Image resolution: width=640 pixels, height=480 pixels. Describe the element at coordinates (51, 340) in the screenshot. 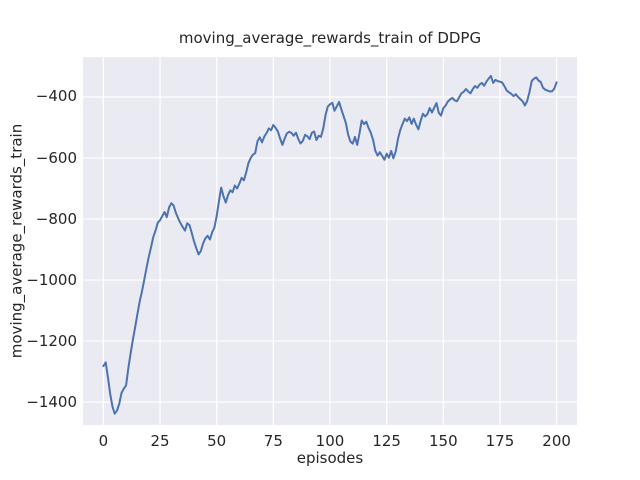

I see `y-tick-label: −1200` at that location.